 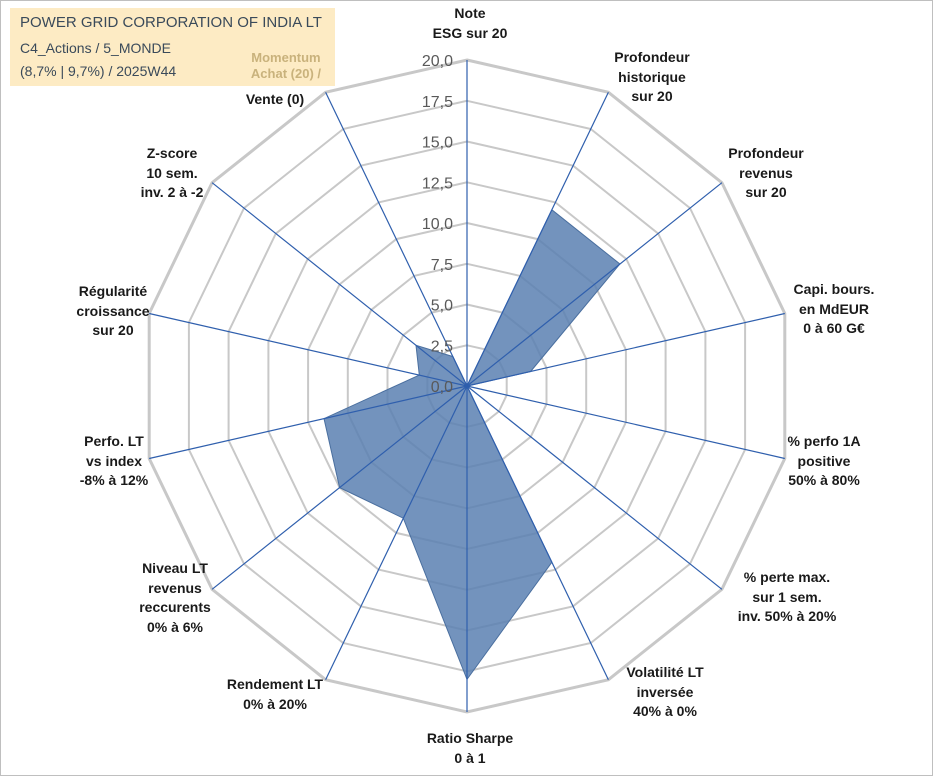 I want to click on axis-label-2-line-1: revenus, so click(x=766, y=172).